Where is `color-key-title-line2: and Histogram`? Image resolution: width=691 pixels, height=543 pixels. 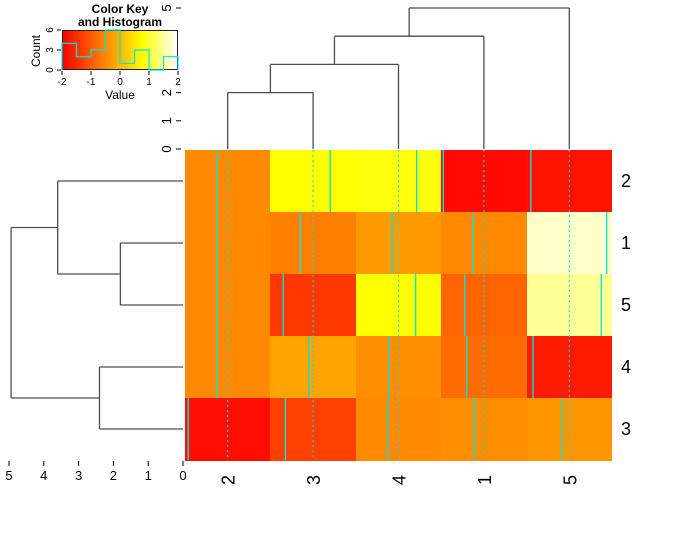 color-key-title-line2: and Histogram is located at coordinates (119, 22).